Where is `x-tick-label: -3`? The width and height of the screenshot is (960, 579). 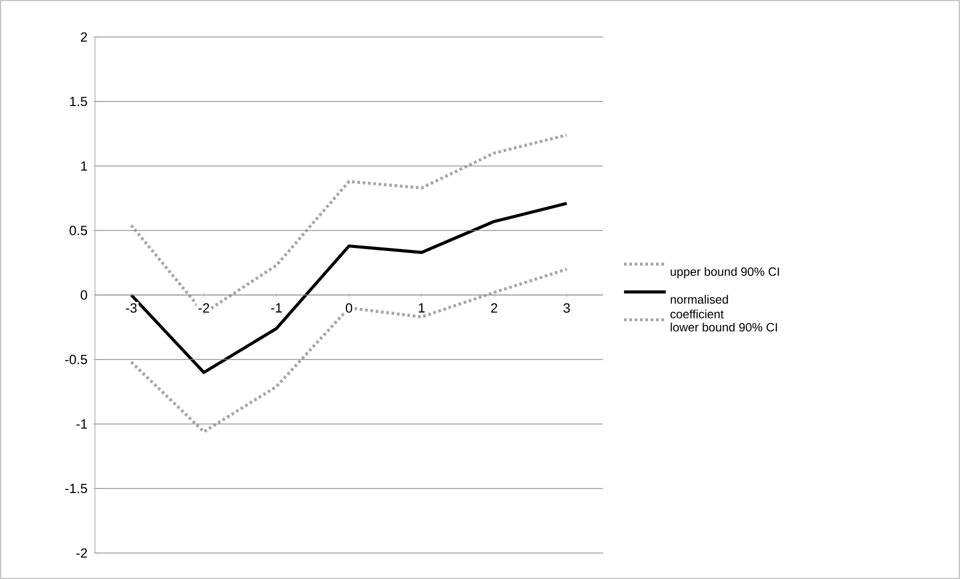 x-tick-label: -3 is located at coordinates (131, 308).